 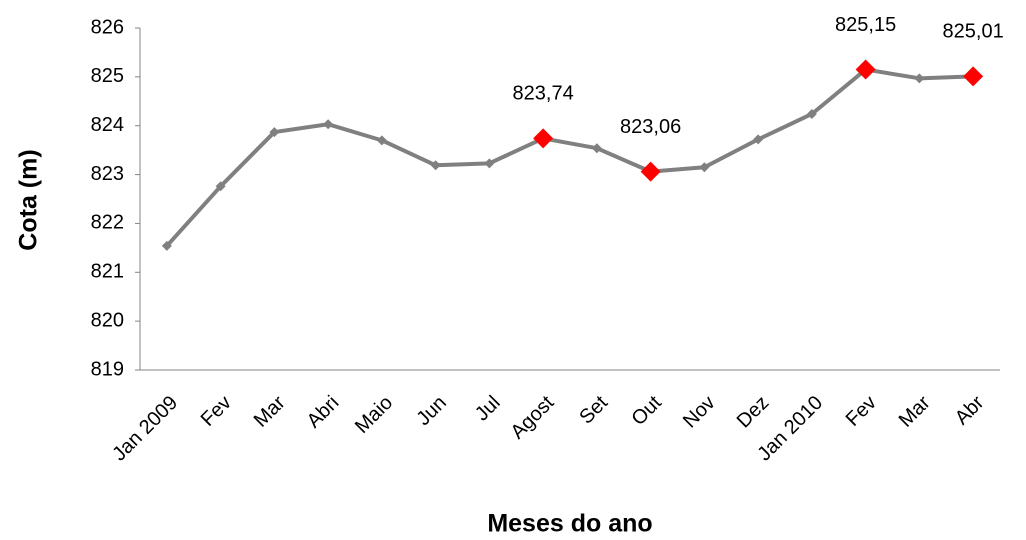 What do you see at coordinates (569, 524) in the screenshot?
I see `x-axis-title: Meses do ano` at bounding box center [569, 524].